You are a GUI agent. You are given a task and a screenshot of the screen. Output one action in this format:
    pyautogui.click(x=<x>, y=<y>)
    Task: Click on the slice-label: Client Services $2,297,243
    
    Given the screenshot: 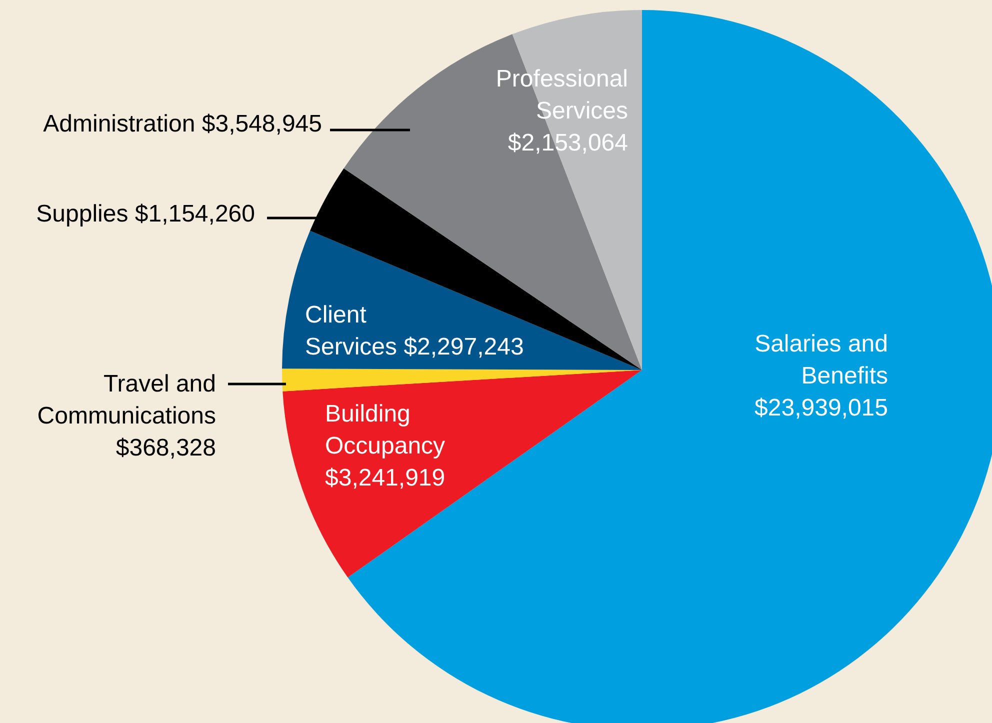 What is the action you would take?
    pyautogui.click(x=414, y=331)
    